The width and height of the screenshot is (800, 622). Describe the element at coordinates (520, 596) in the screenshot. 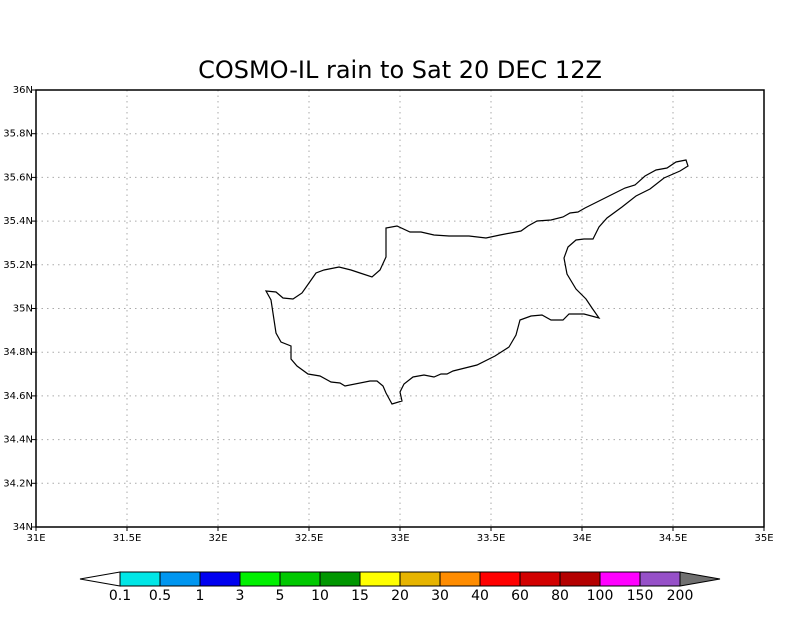

I see `colorbar-label: 60` at that location.